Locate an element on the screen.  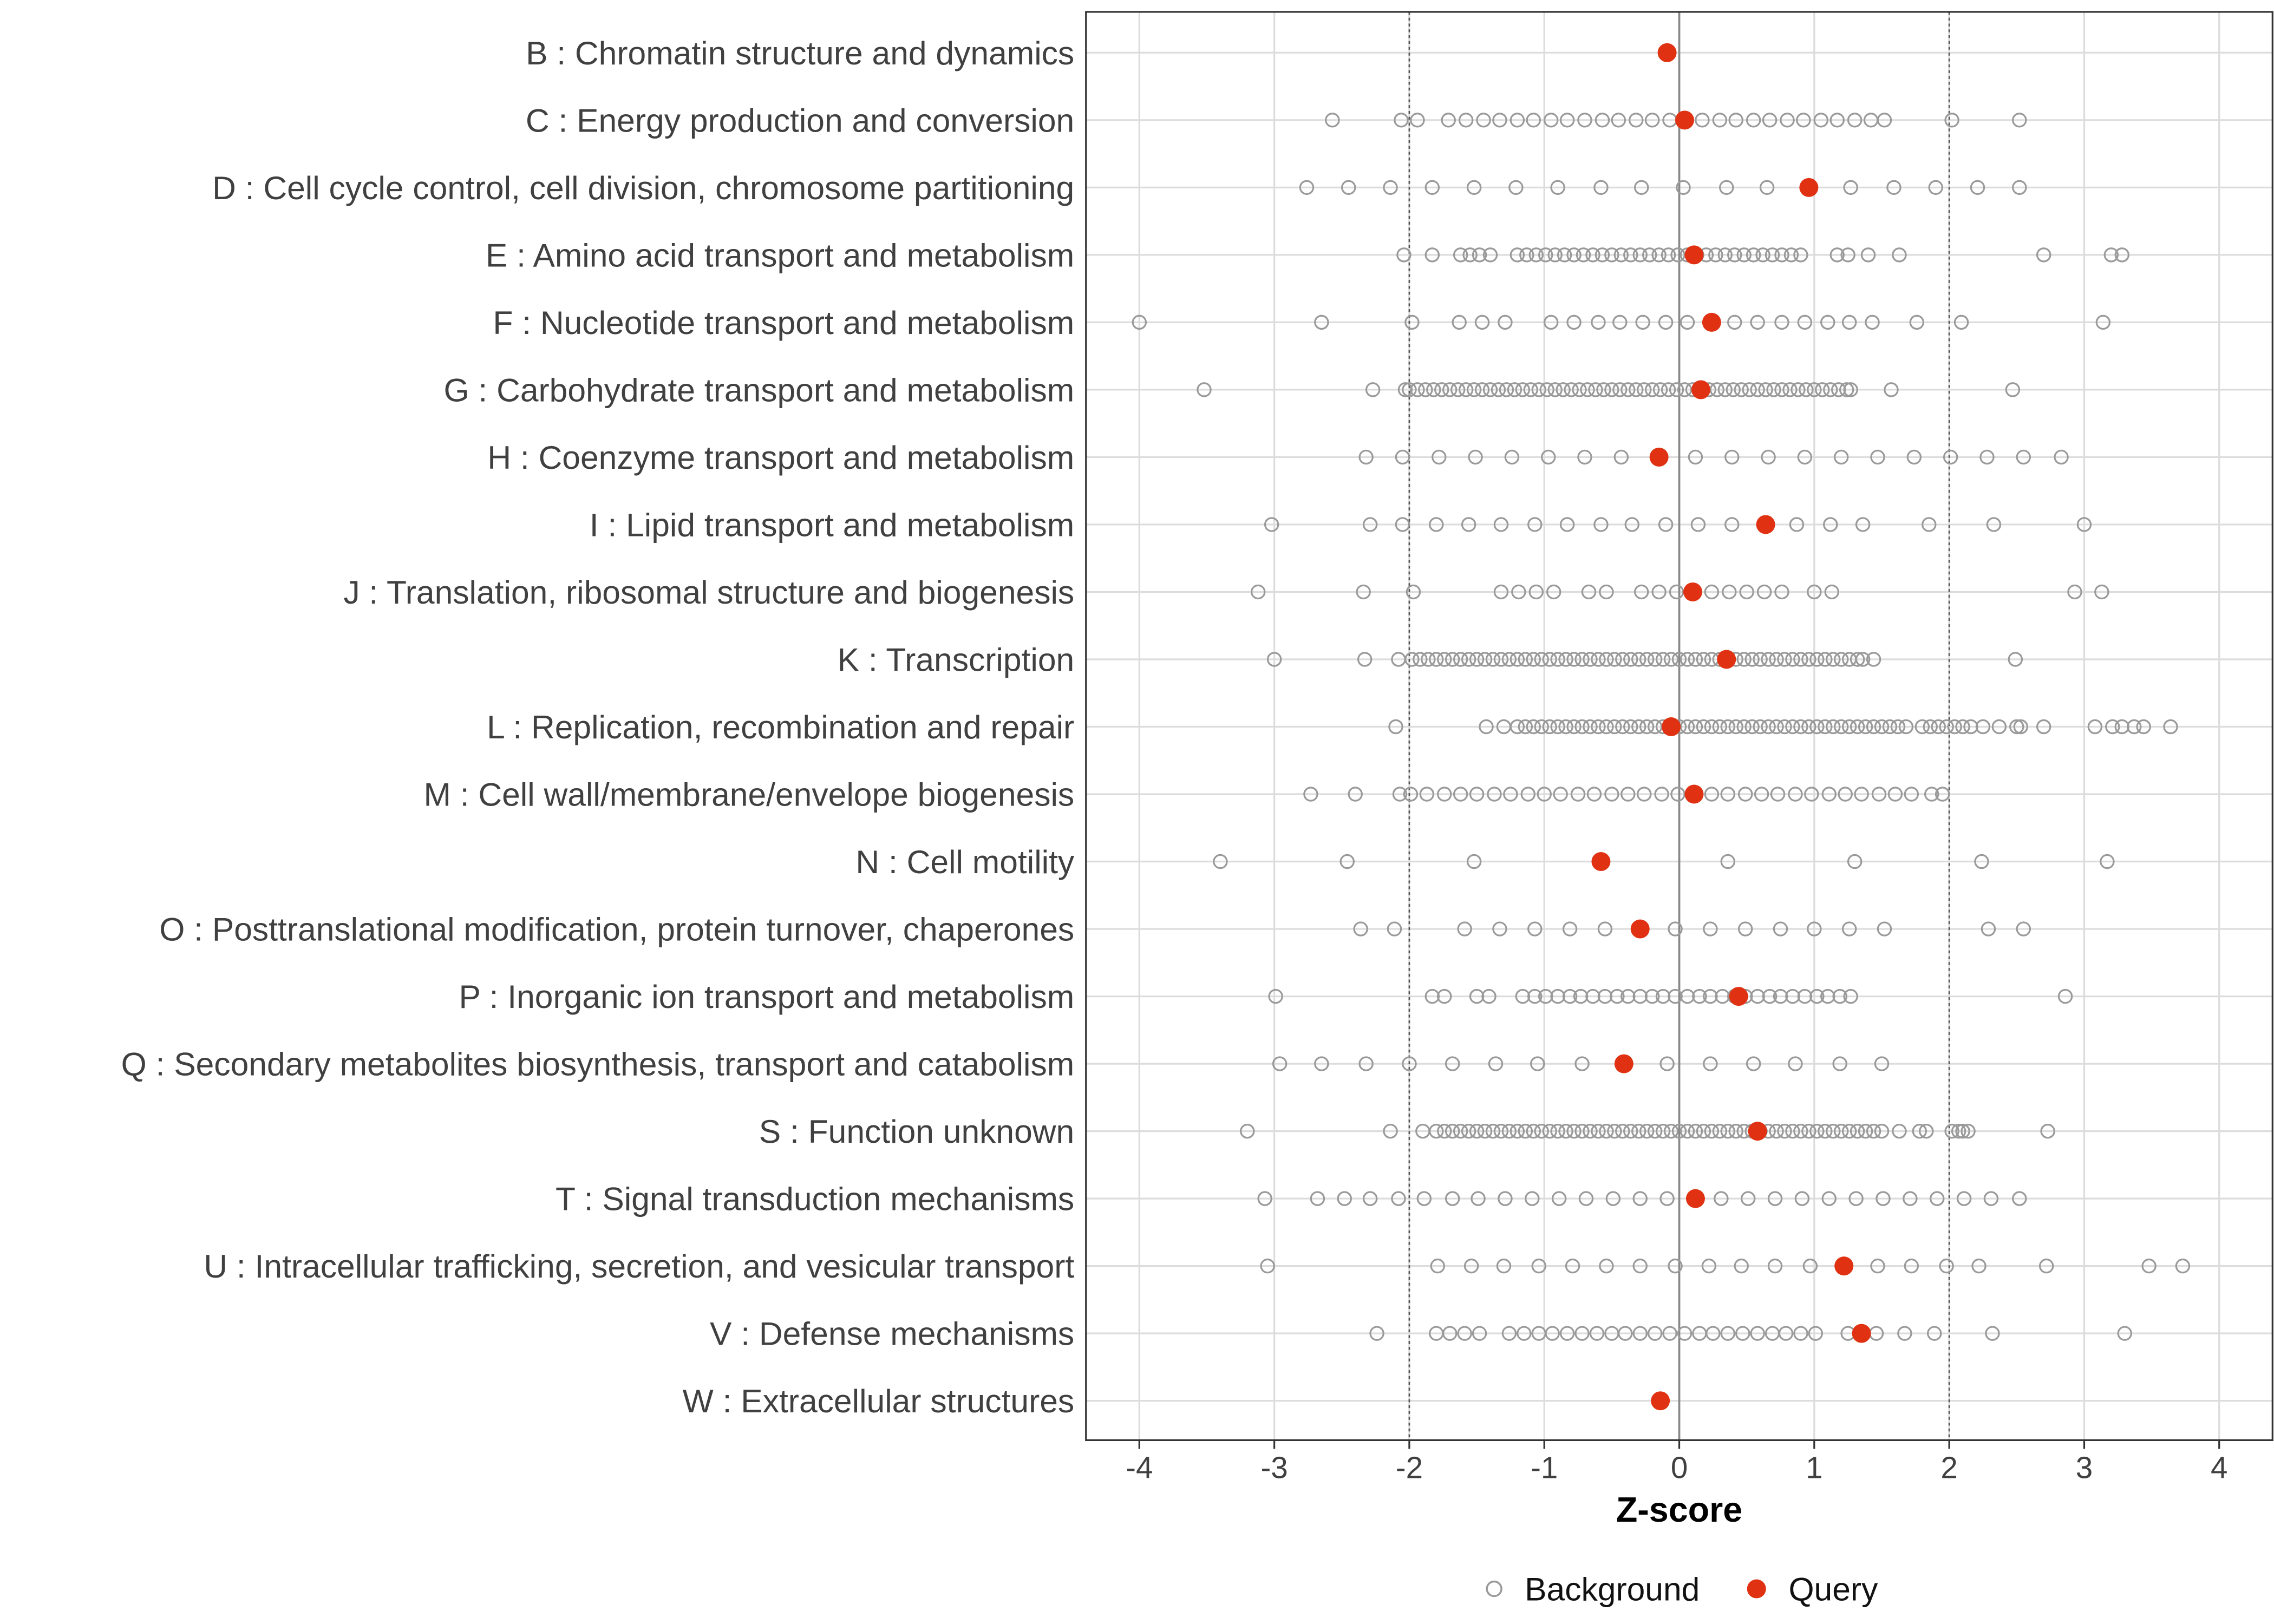
legend: Background Query is located at coordinates (1682, 1589).